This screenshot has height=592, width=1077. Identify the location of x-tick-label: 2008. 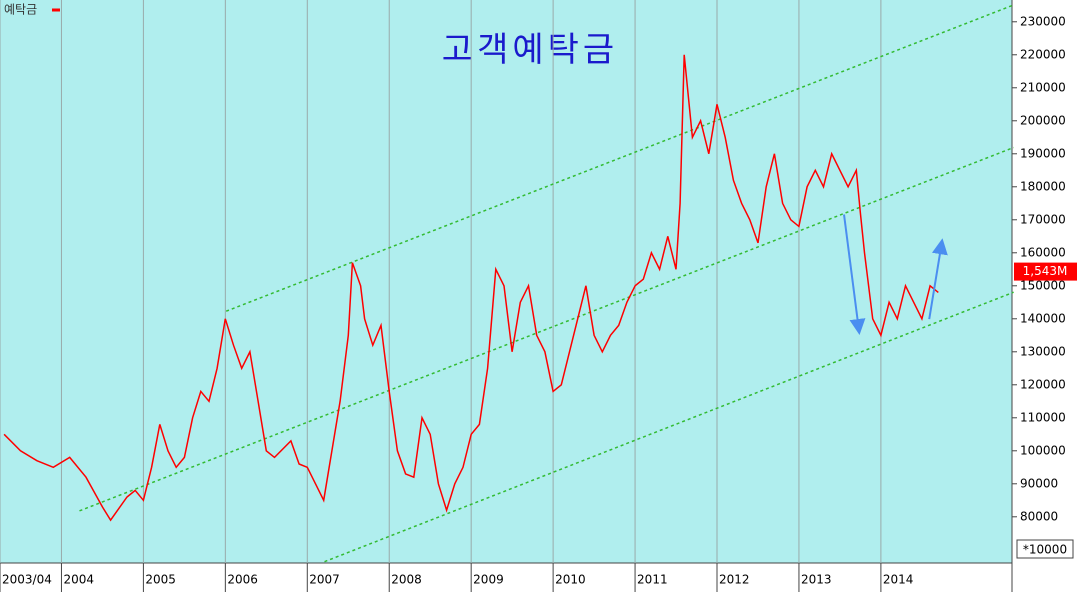
(406, 580).